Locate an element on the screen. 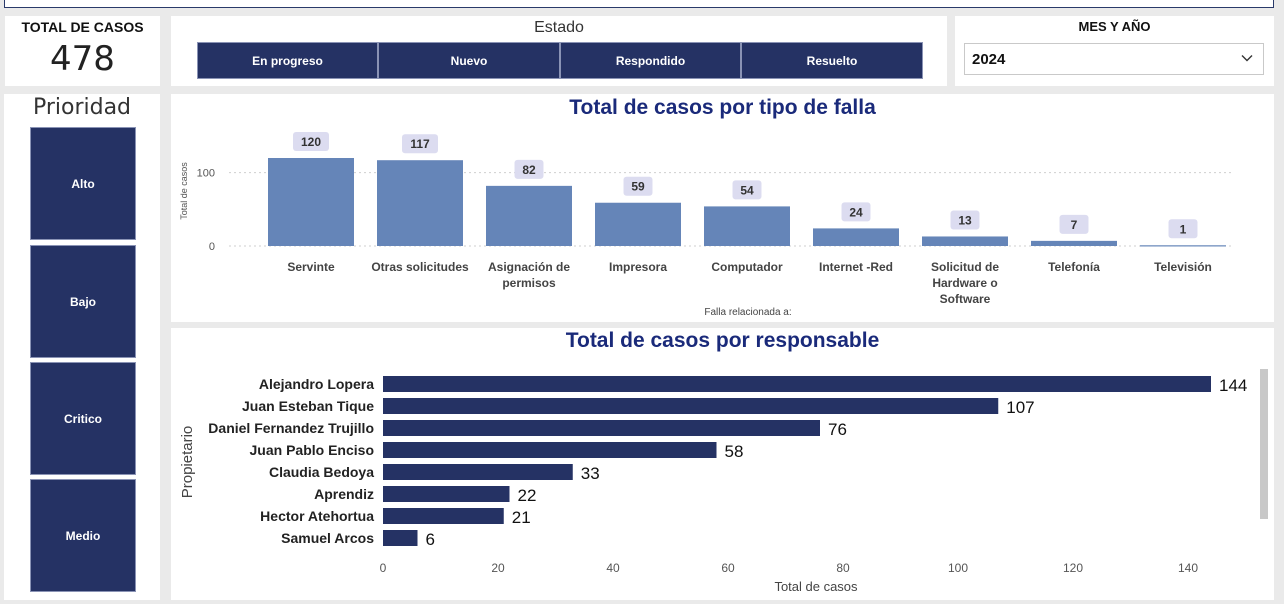  total-cases-card: TOTAL DE CASOS 478 is located at coordinates (82, 51).